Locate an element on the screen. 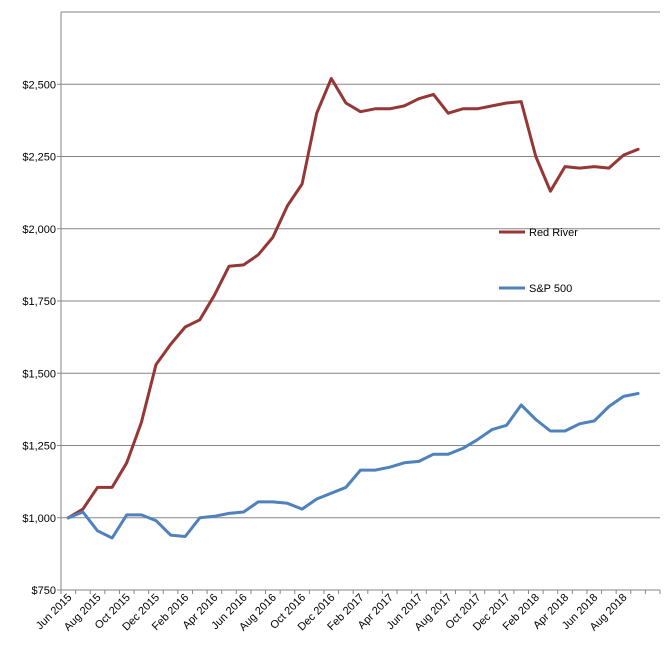  y-tick-label: $2,500 is located at coordinates (39, 85).